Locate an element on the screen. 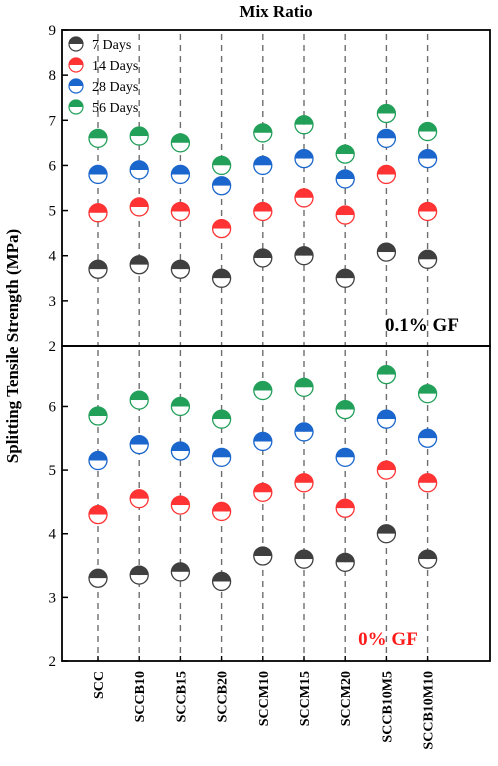 The width and height of the screenshot is (498, 766). legend-label: 28 Days is located at coordinates (115, 87).